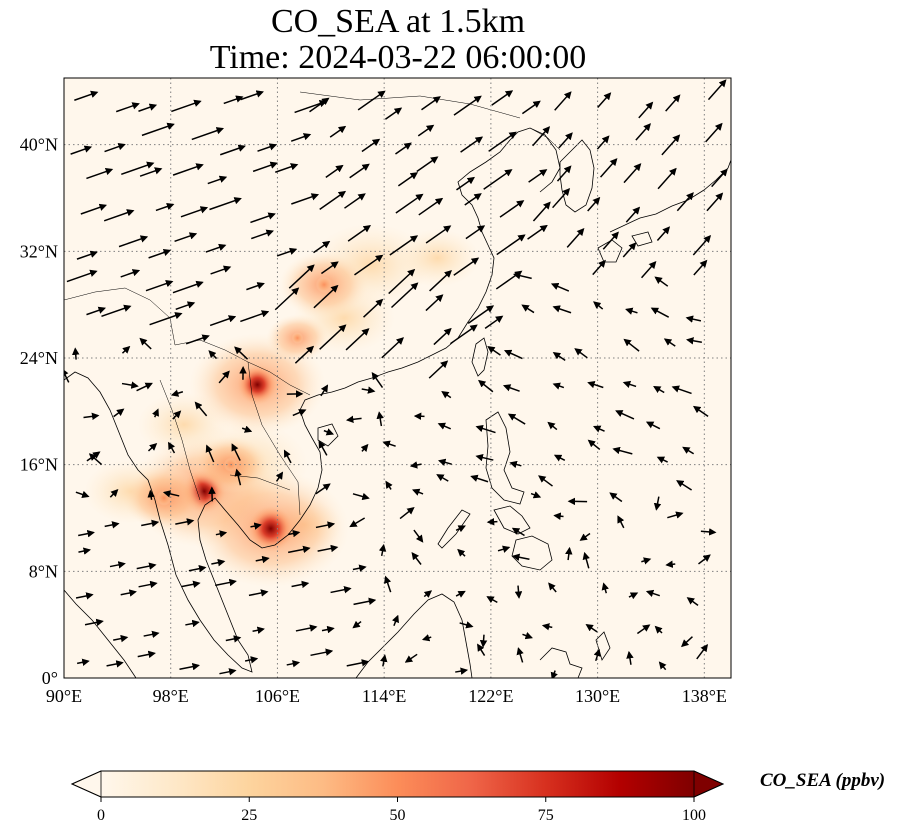  What do you see at coordinates (43, 571) in the screenshot?
I see `lat-tick-label: 8°N` at bounding box center [43, 571].